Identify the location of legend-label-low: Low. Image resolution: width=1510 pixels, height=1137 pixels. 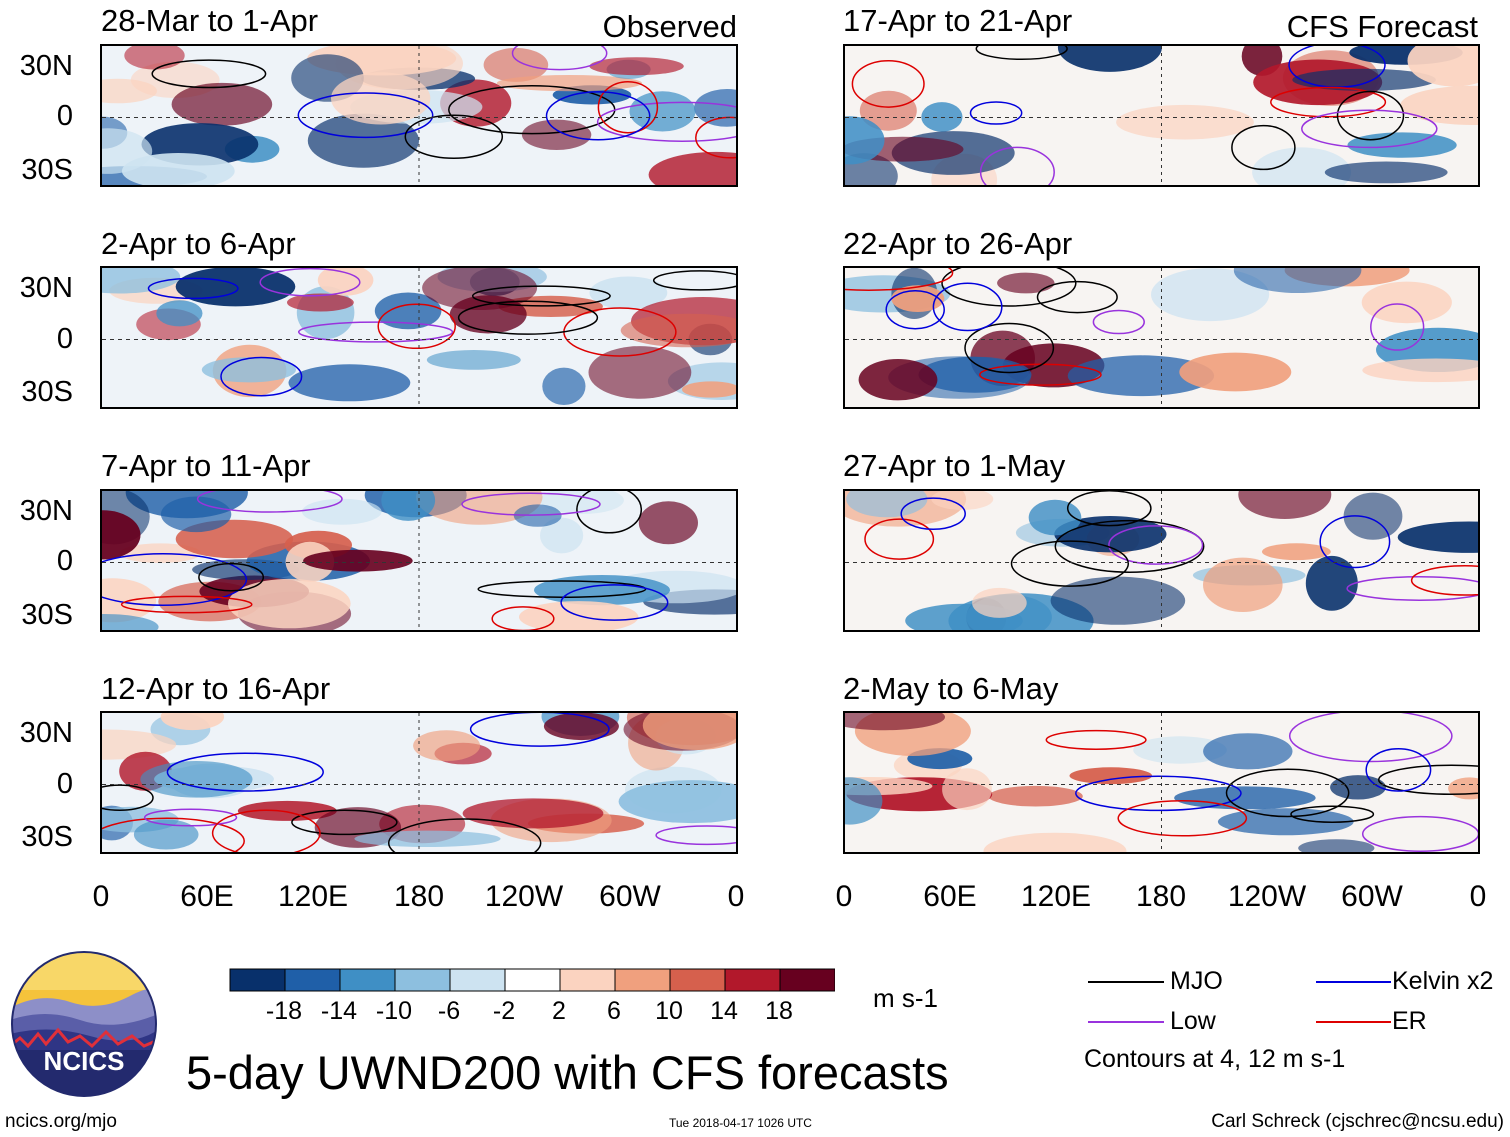
(1193, 1021).